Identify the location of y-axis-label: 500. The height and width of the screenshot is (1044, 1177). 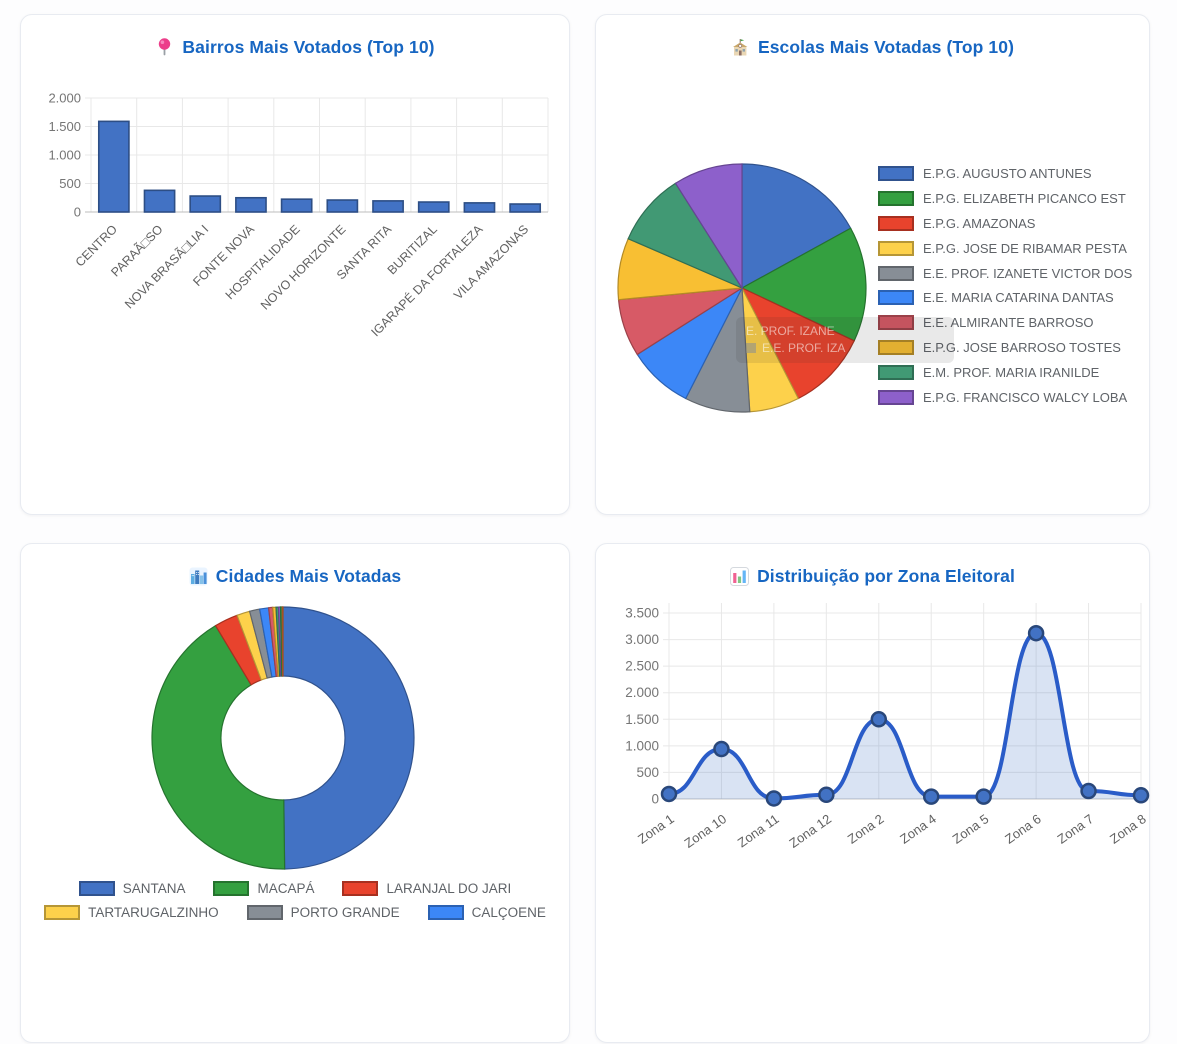
(647, 772).